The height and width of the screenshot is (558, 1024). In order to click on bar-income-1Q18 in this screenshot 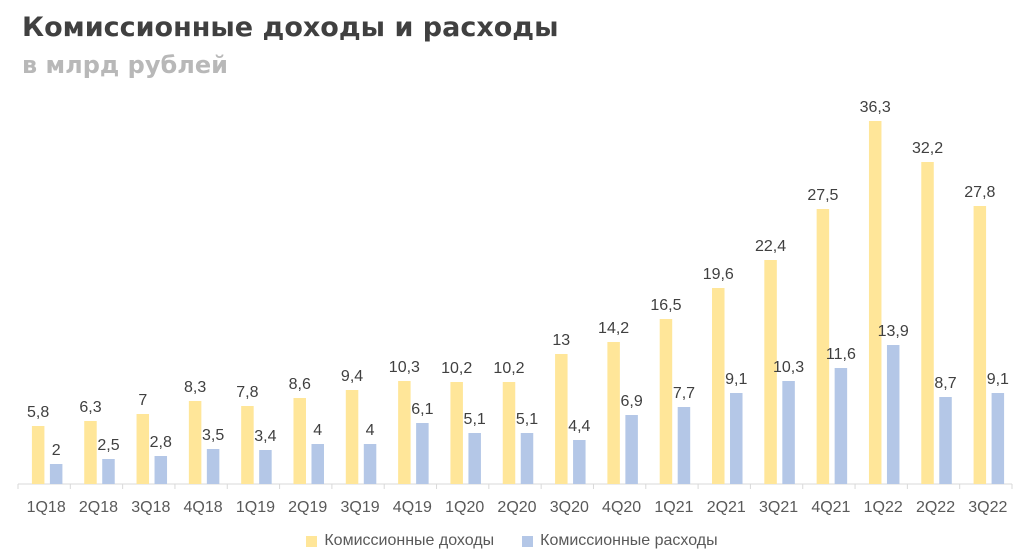, I will do `click(38, 455)`.